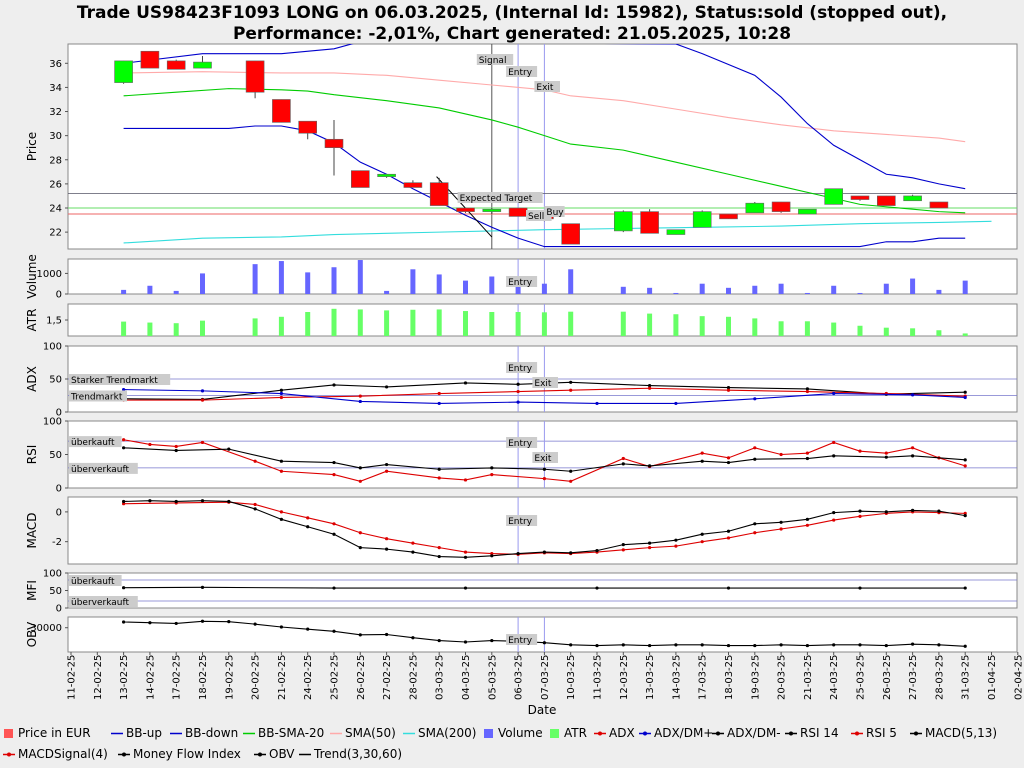 This screenshot has height=768, width=1024. I want to click on legend-label: Trend(3,30,60), so click(357, 754).